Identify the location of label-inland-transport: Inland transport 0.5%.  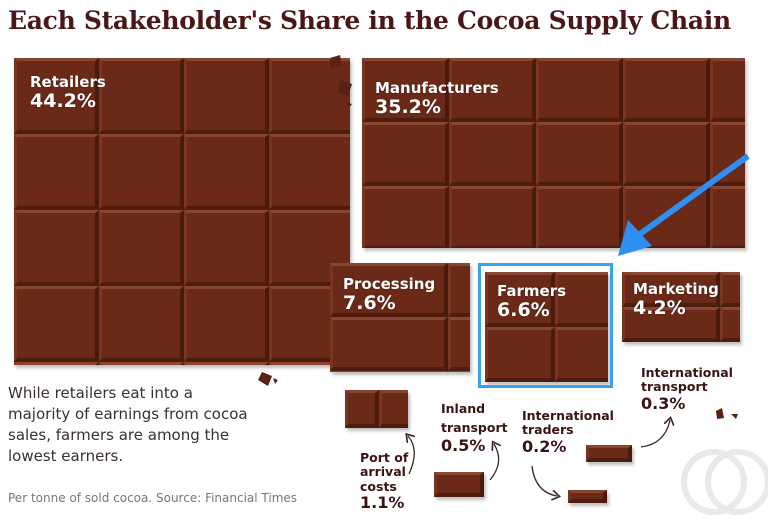
(474, 428).